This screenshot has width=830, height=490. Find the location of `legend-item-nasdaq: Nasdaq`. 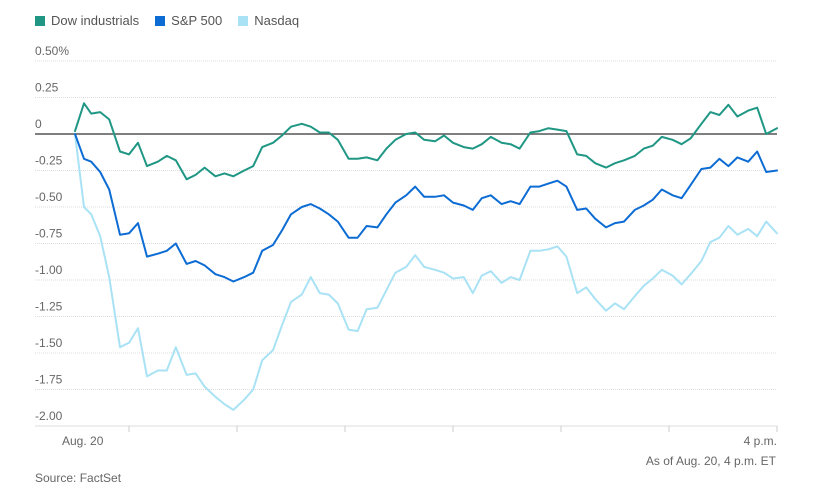

legend-item-nasdaq: Nasdaq is located at coordinates (268, 20).